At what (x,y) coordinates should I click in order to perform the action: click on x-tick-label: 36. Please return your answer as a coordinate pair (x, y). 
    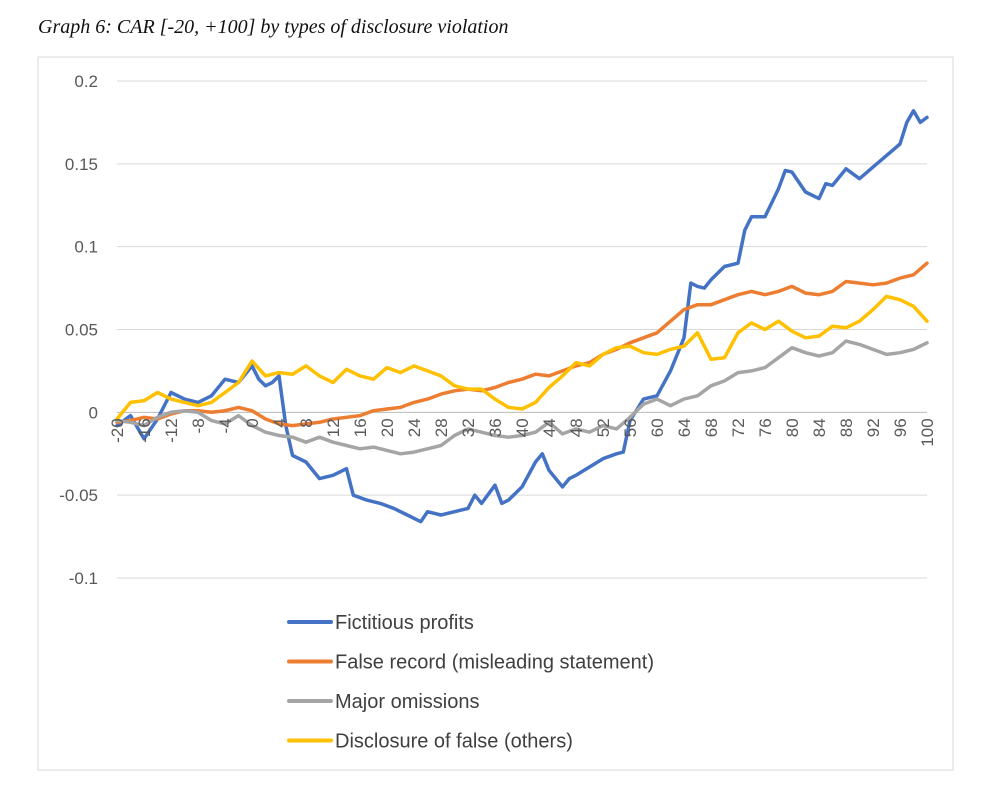
    Looking at the image, I should click on (495, 427).